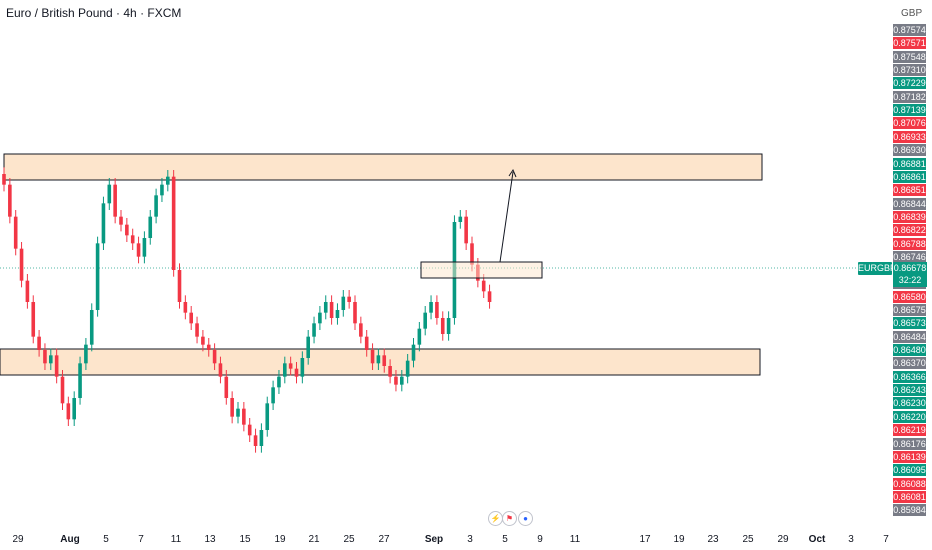 This screenshot has width=932, height=550. Describe the element at coordinates (106, 539) in the screenshot. I see `time-axis-label: 5` at that location.